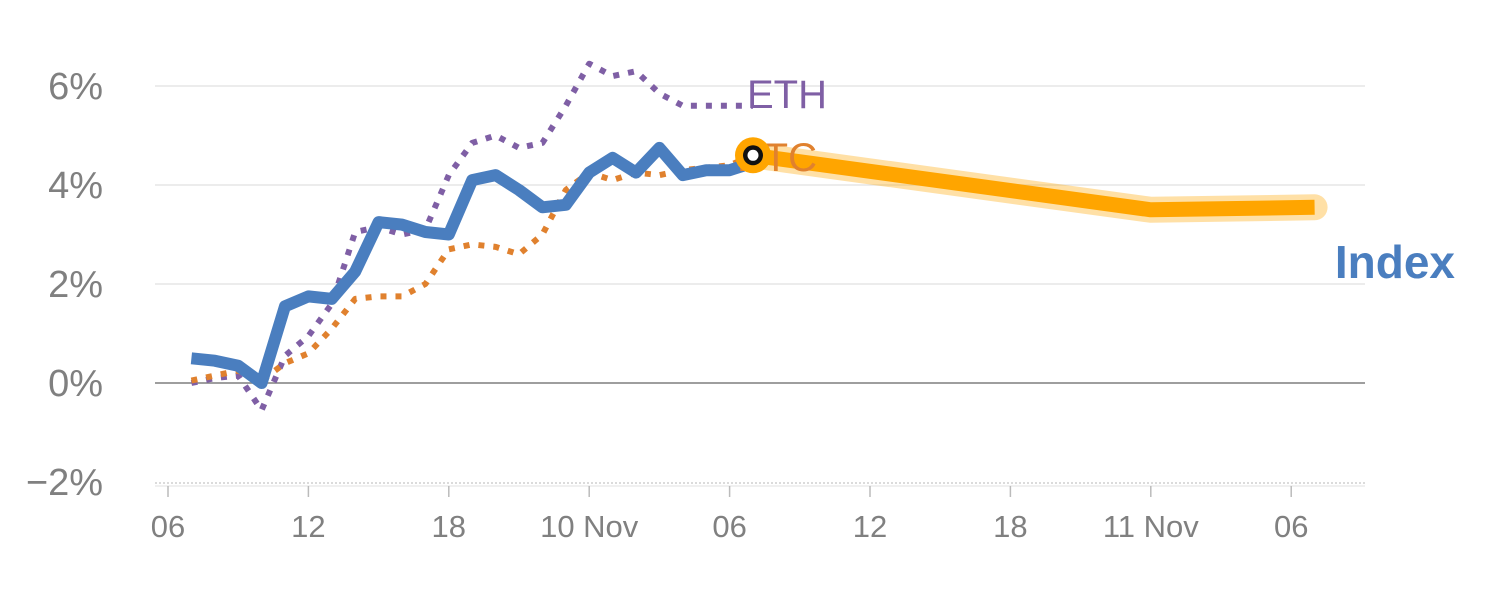  Describe the element at coordinates (75, 87) in the screenshot. I see `y-tick-label: 6%` at that location.